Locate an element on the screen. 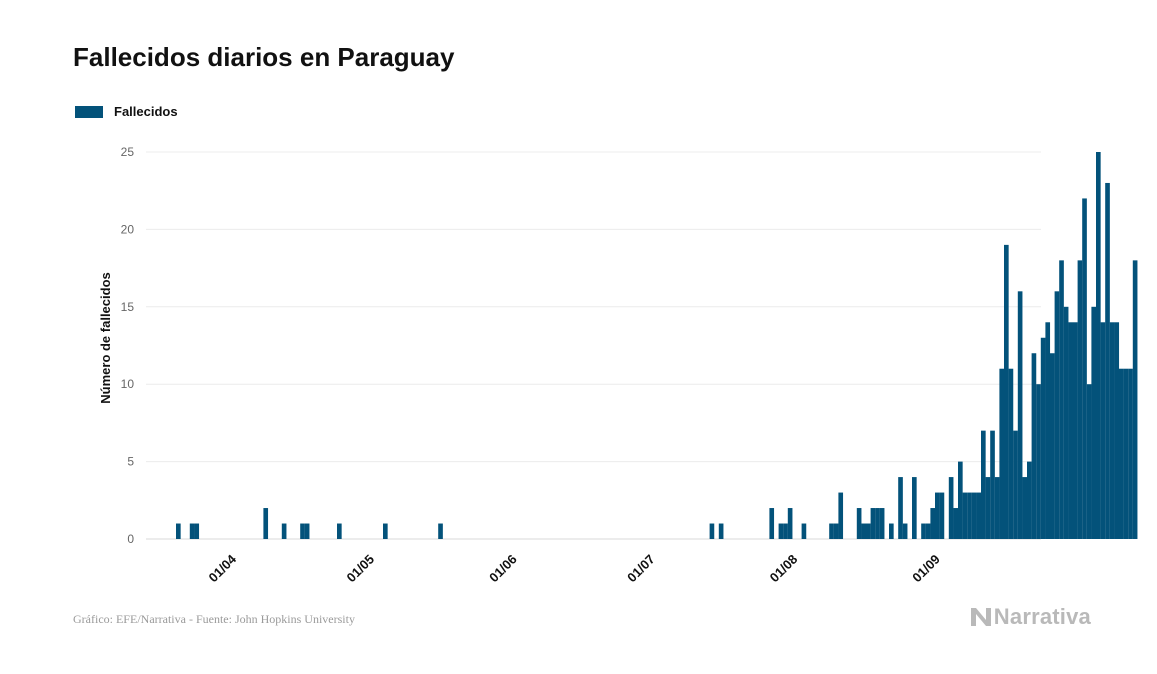  y-tick-labels: 0 5 10 15 20 25 is located at coordinates (128, 345).